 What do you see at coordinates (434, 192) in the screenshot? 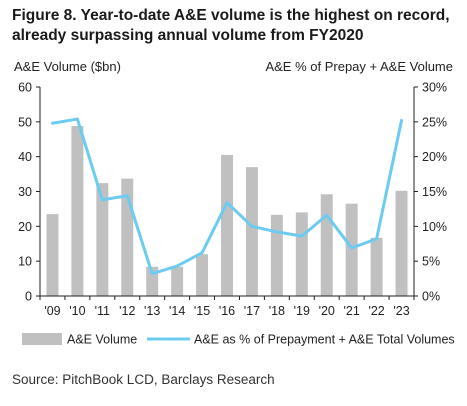
I see `y2-tick-label: 15%` at bounding box center [434, 192].